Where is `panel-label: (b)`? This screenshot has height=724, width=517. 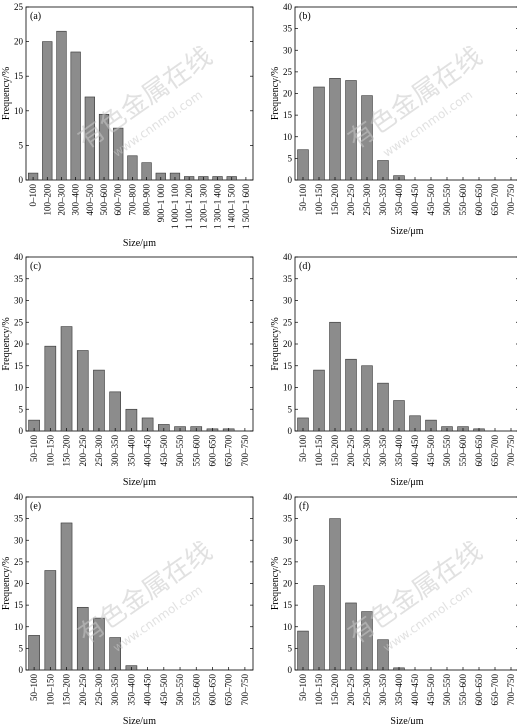
panel-label: (b) is located at coordinates (305, 16).